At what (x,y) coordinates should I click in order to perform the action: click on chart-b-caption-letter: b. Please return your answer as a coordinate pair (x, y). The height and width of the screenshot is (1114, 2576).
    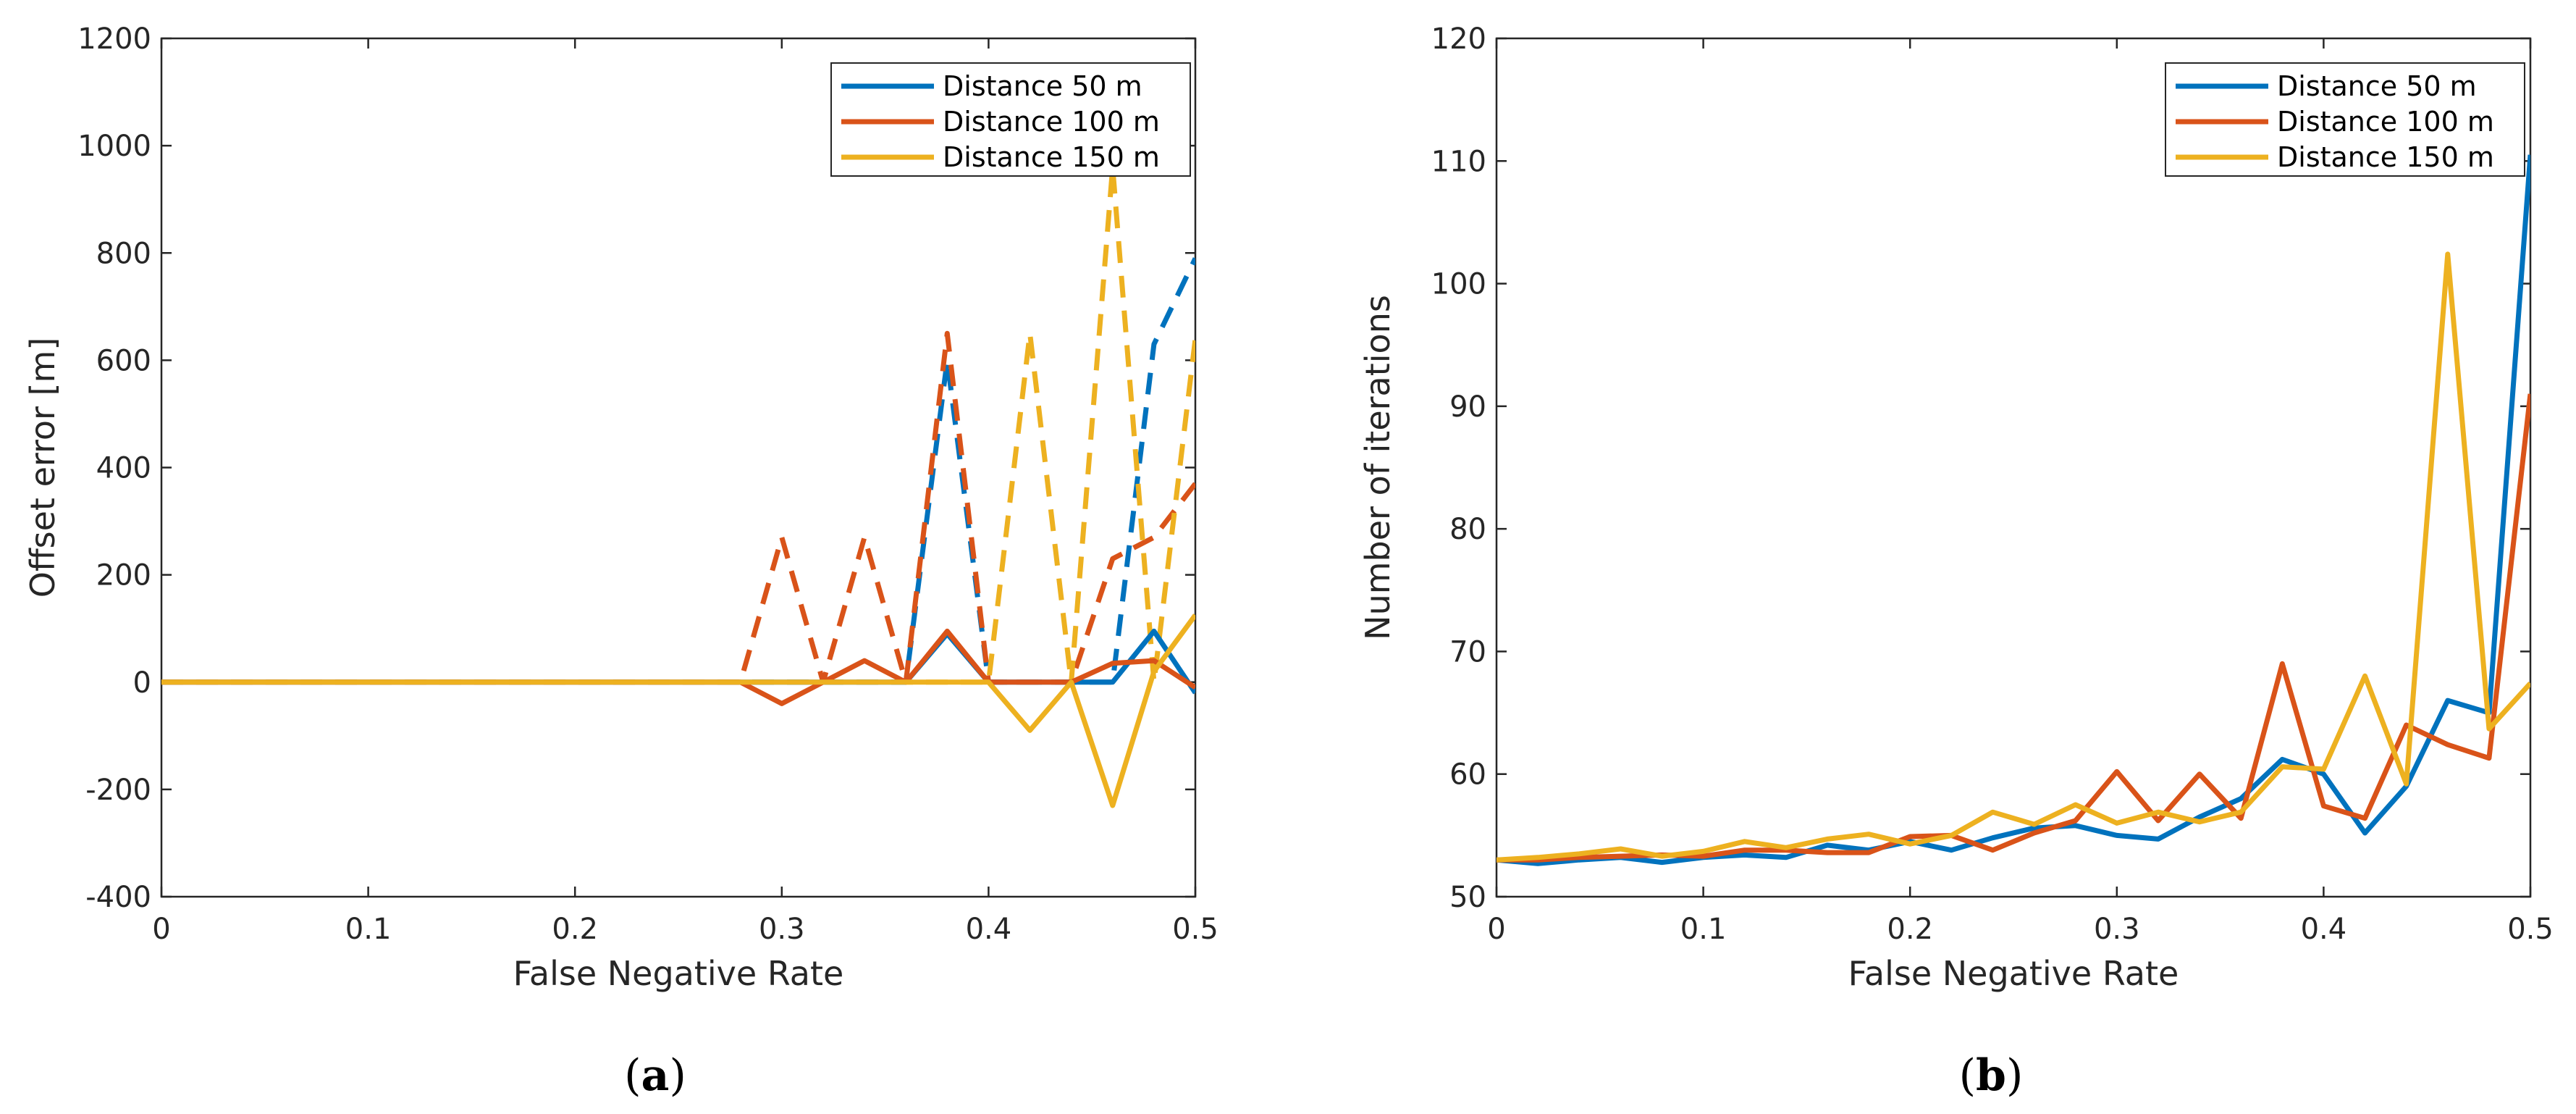
    Looking at the image, I should click on (1991, 1076).